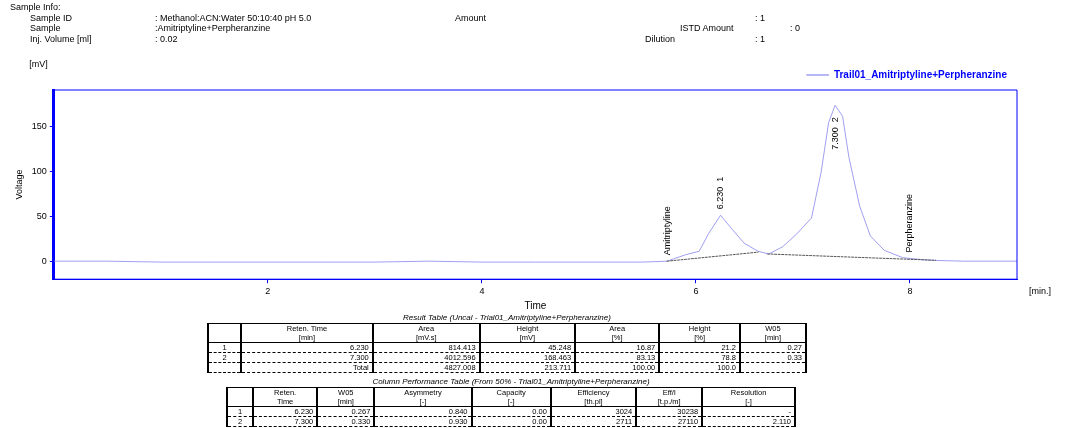  What do you see at coordinates (511, 381) in the screenshot?
I see `text: Column Performance Table (From 50% - Trial01_Amitriptyline+Perpheranzine)` at bounding box center [511, 381].